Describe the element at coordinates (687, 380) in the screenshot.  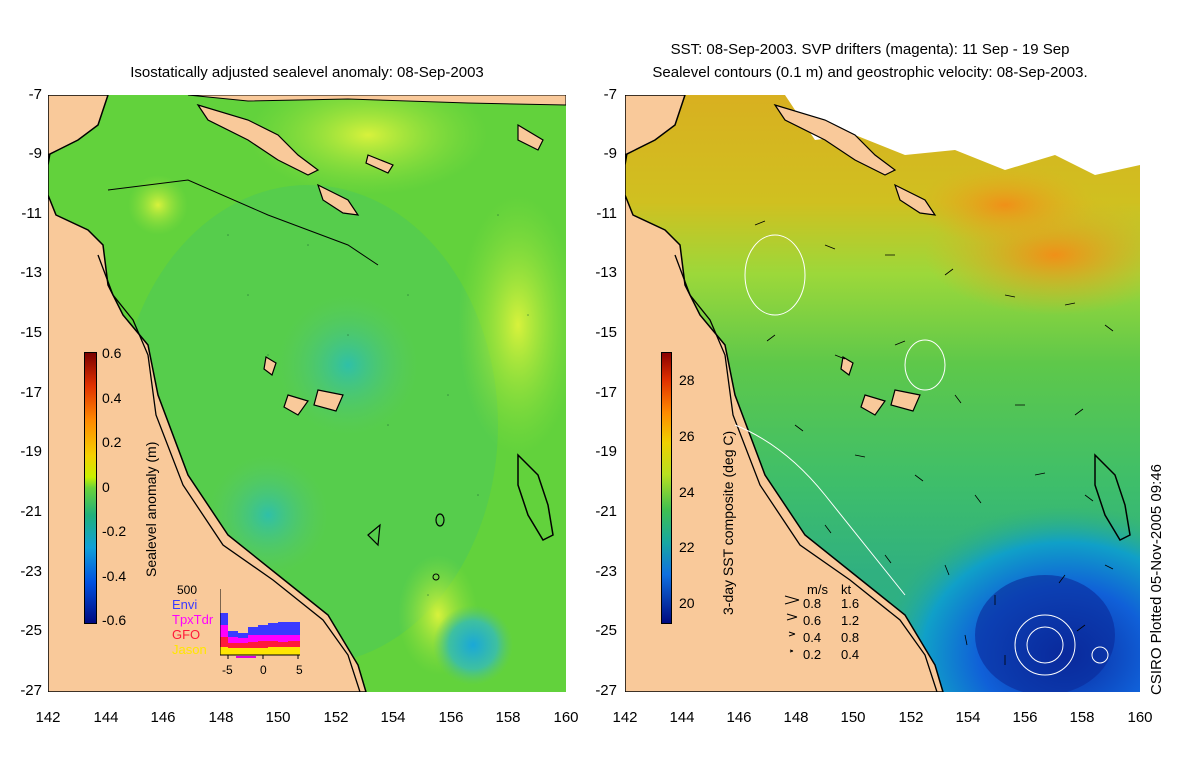
I see `sst-cb-tick: 28` at that location.